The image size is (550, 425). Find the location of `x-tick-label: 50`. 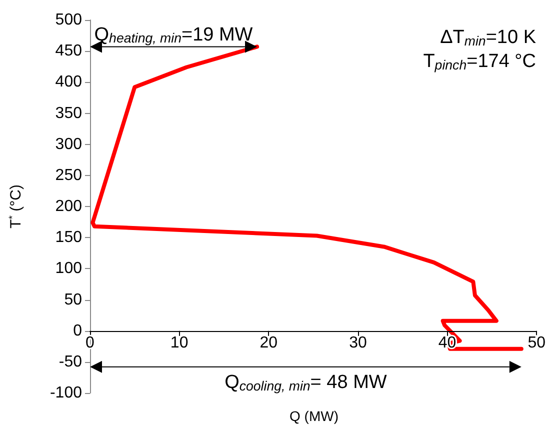

x-tick-label: 50 is located at coordinates (537, 343).